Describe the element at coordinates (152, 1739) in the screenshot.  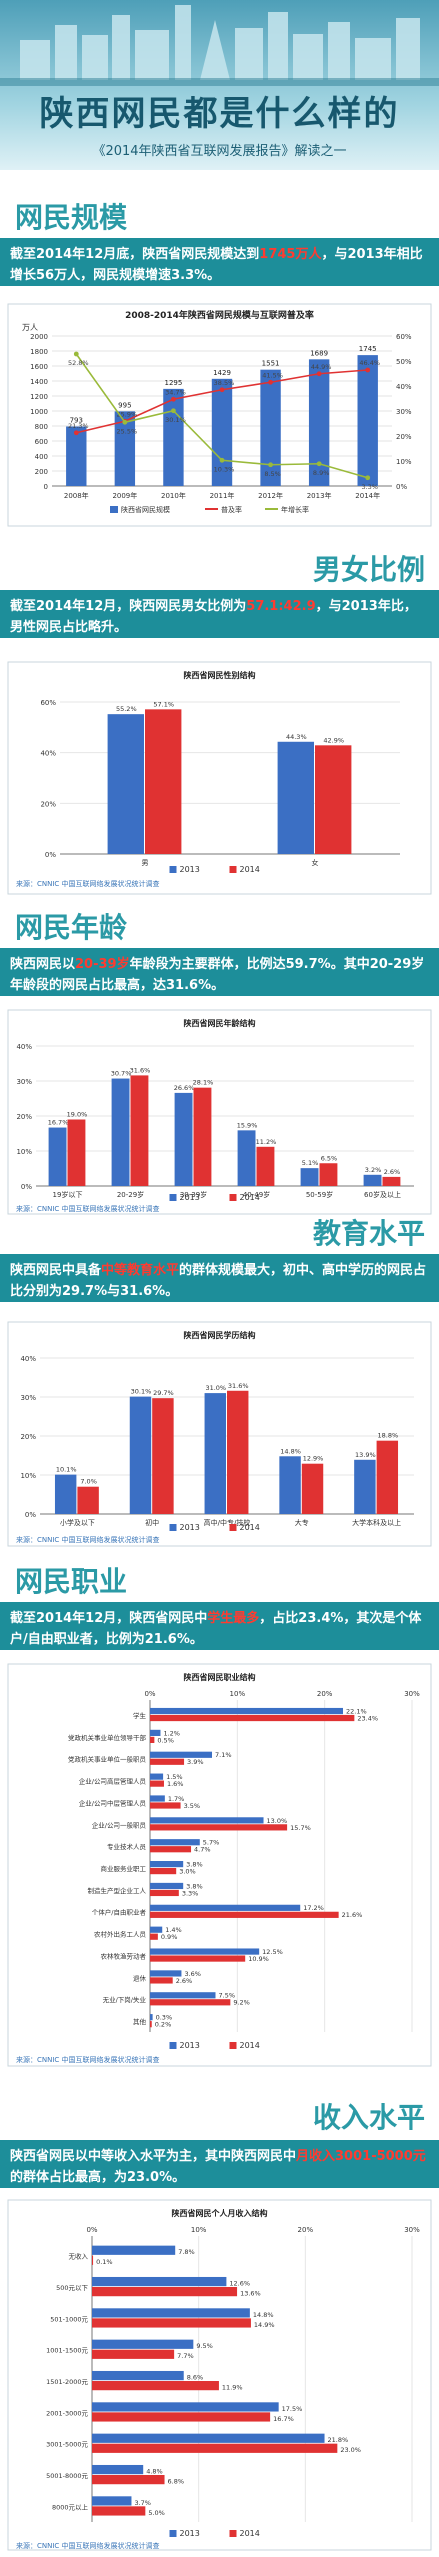
I see `bar-2014-党政机关事业单位领导干部` at that location.